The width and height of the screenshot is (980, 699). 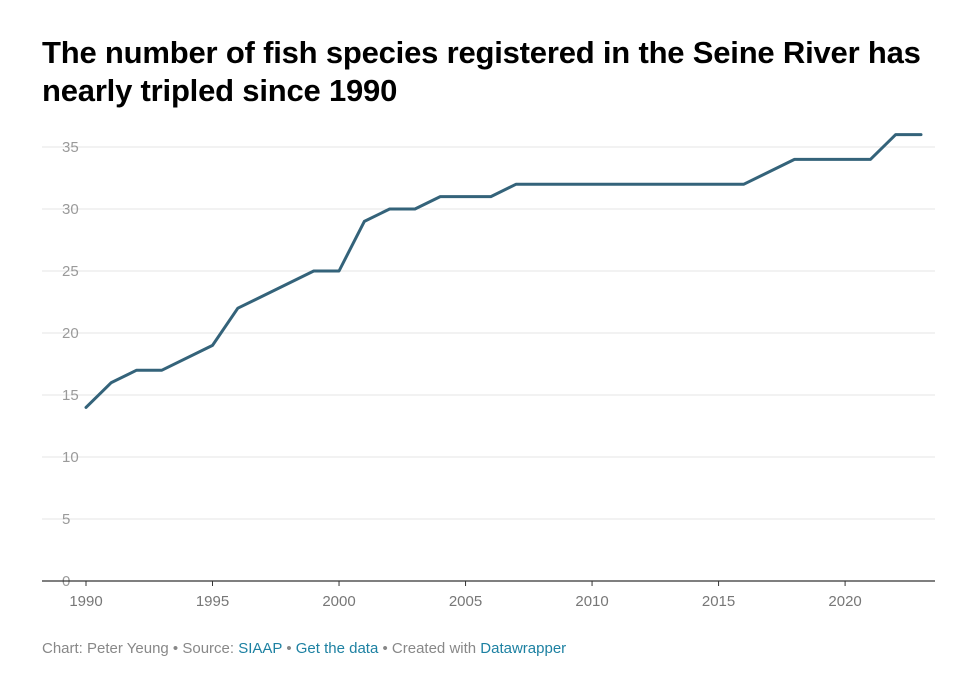 What do you see at coordinates (212, 601) in the screenshot?
I see `x-tick-label: 1995` at bounding box center [212, 601].